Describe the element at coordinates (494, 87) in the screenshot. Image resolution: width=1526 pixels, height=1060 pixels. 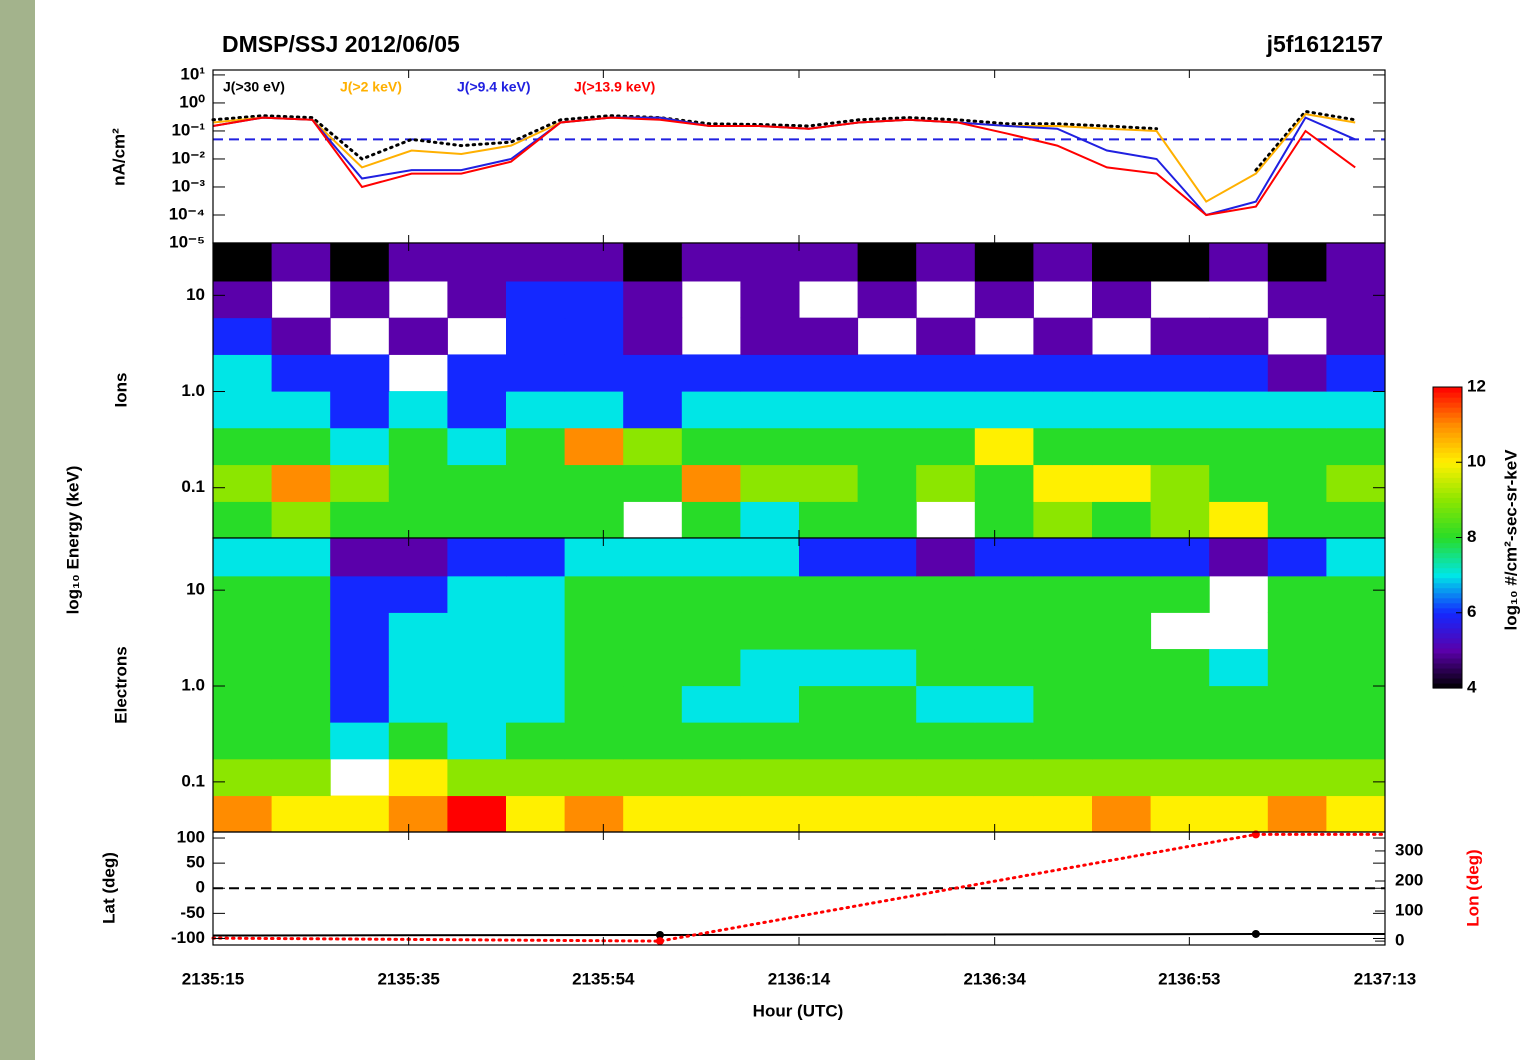
I see `legend-label: J(>9.4 keV)` at that location.